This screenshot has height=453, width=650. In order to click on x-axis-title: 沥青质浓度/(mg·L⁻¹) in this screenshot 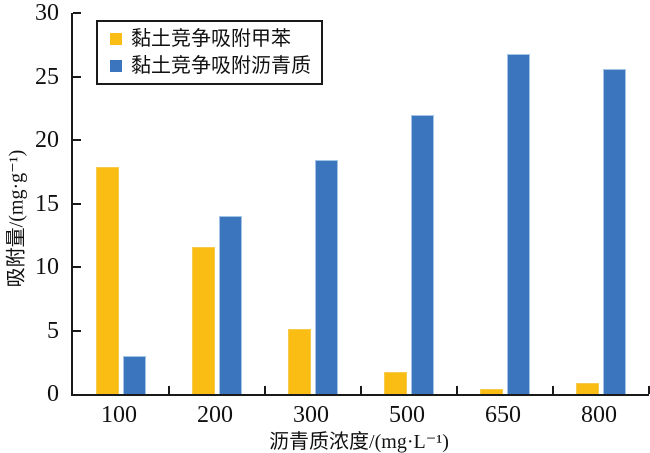, I will do `click(359, 442)`.